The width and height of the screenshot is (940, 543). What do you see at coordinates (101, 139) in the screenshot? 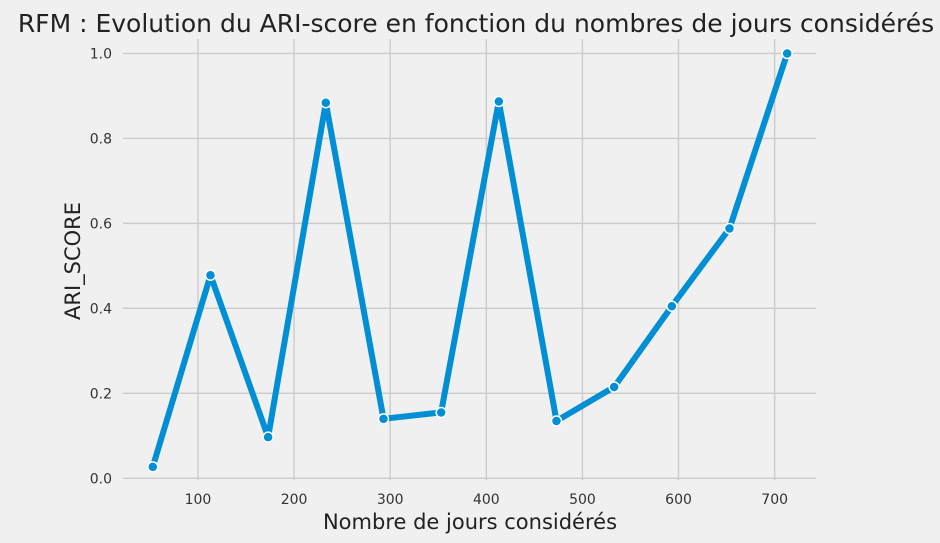
I see `y-tick-label: 0.8` at bounding box center [101, 139].